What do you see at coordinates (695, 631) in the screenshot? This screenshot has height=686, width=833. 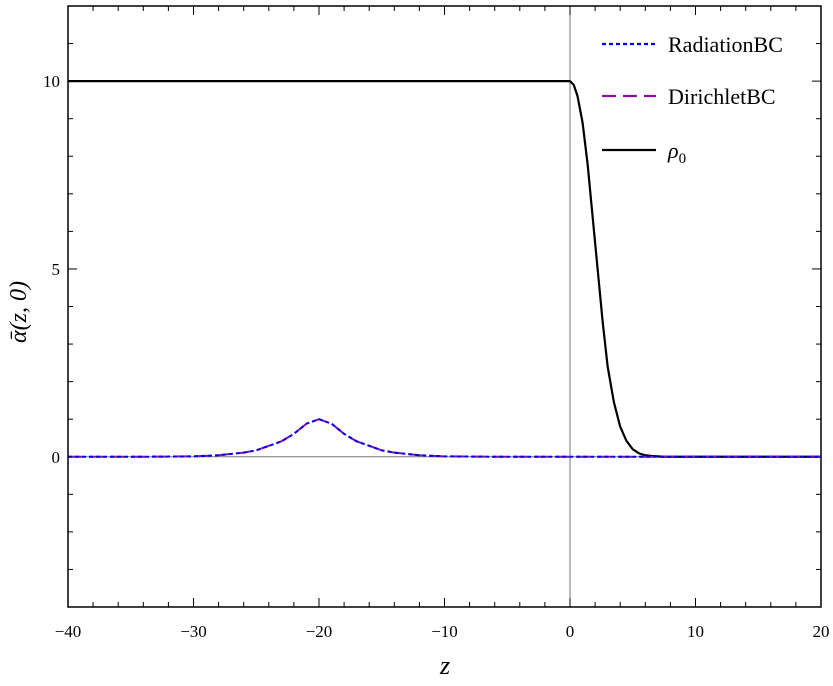 I see `x-tick-label: 10` at bounding box center [695, 631].